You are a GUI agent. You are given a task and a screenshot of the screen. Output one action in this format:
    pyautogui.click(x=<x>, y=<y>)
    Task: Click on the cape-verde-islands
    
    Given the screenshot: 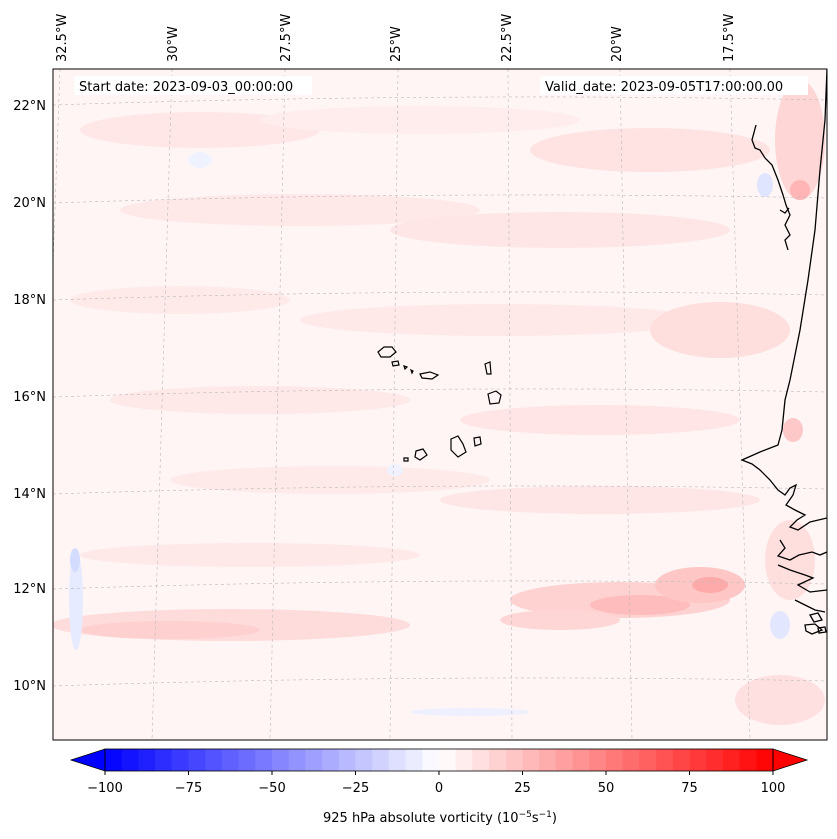 What is the action you would take?
    pyautogui.click(x=439, y=404)
    